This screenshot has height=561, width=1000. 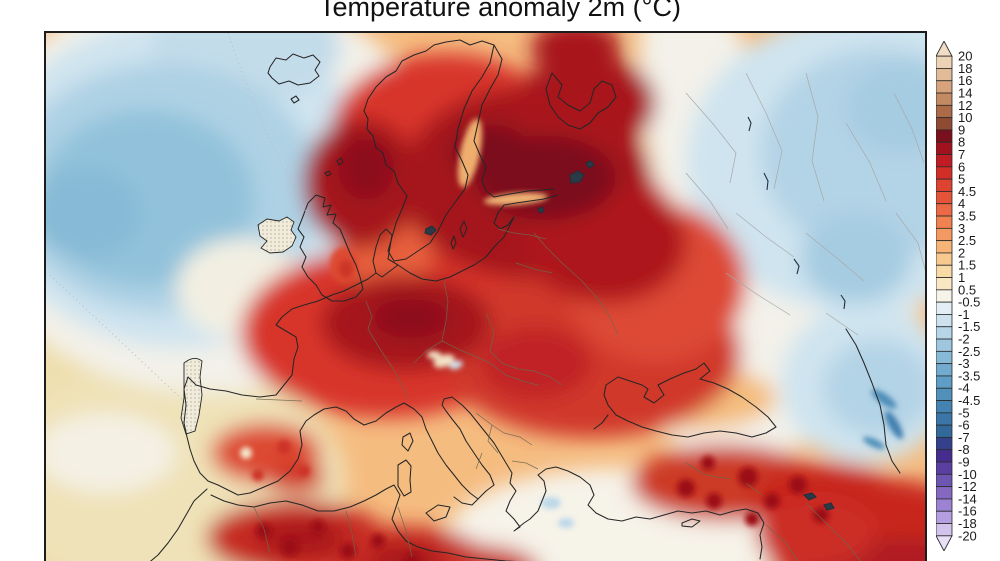 What do you see at coordinates (967, 535) in the screenshot?
I see `colorbar-tick-label: -20` at bounding box center [967, 535].